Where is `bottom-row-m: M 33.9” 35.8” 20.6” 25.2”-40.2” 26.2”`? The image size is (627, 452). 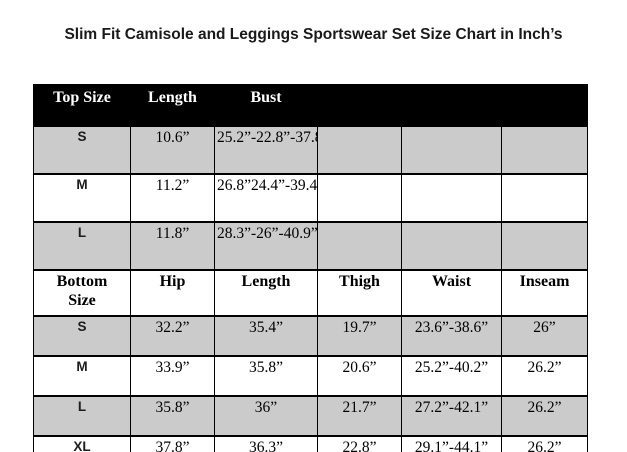 bottom-row-m: M 33.9” 35.8” 20.6” 25.2”-40.2” 26.2” is located at coordinates (310, 376).